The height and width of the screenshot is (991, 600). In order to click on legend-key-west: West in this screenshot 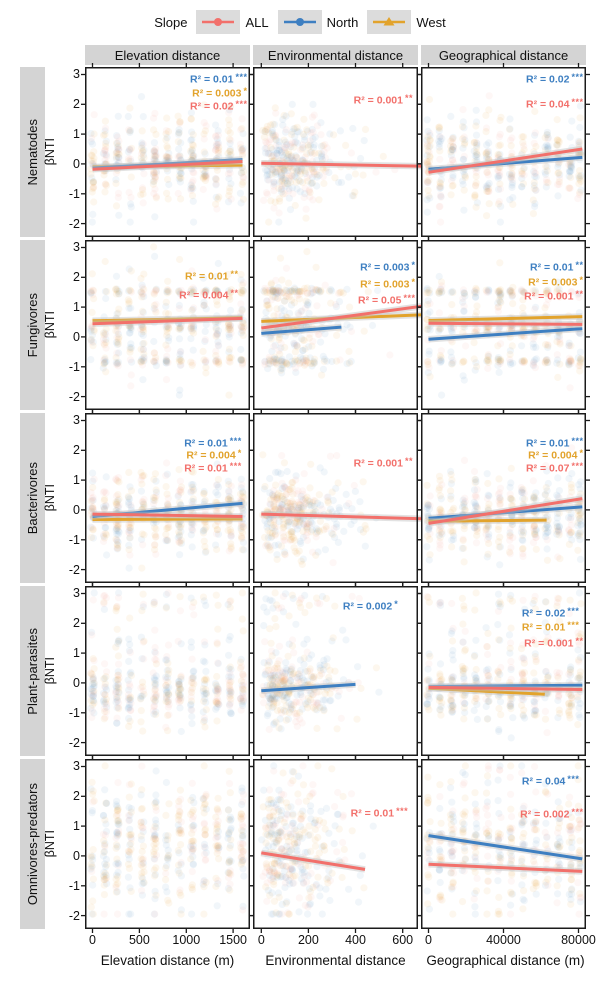, I will do `click(406, 22)`.